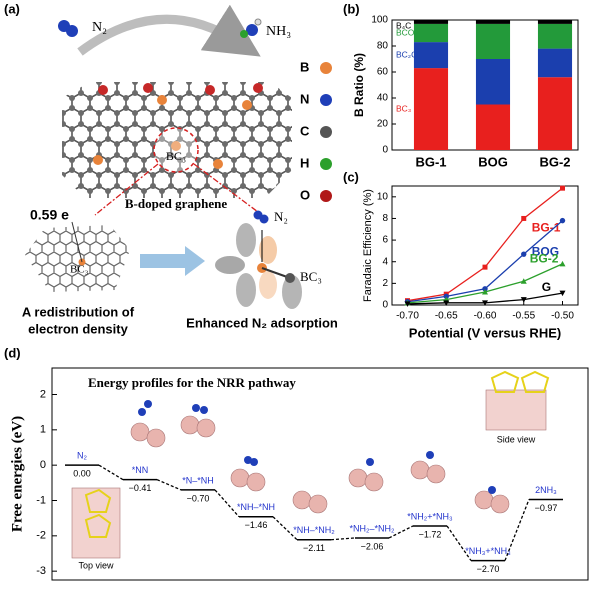 This screenshot has width=600, height=591. Describe the element at coordinates (98, 500) in the screenshot. I see `boron-ring` at that location.